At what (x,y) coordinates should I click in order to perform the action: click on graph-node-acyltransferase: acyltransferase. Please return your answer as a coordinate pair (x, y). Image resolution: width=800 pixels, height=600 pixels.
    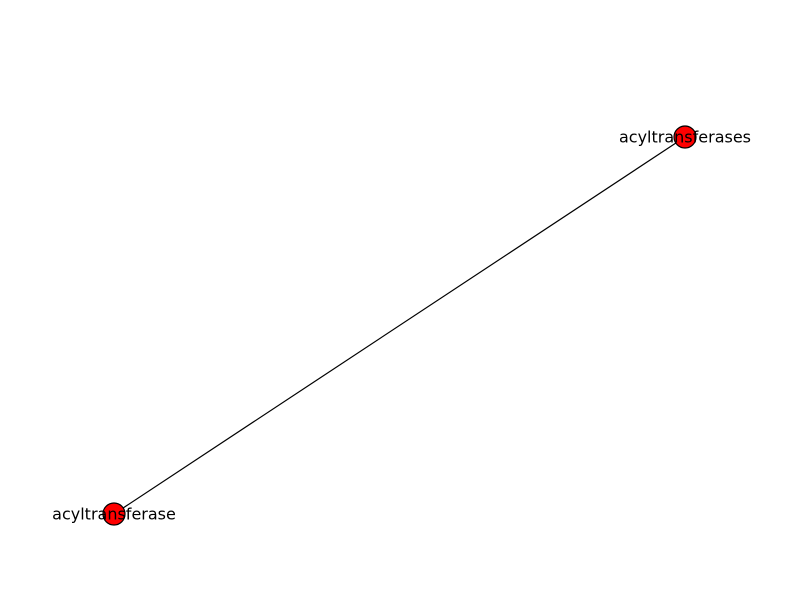
    Looking at the image, I should click on (114, 514).